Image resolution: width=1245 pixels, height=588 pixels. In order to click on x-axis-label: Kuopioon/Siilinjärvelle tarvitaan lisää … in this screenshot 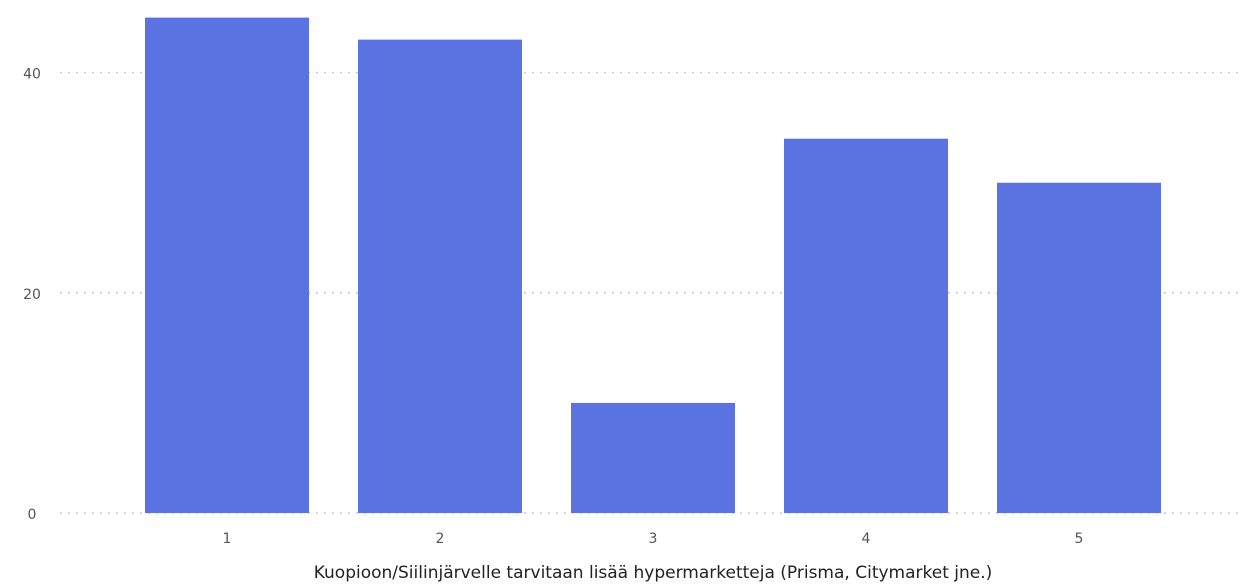, I will do `click(653, 573)`.